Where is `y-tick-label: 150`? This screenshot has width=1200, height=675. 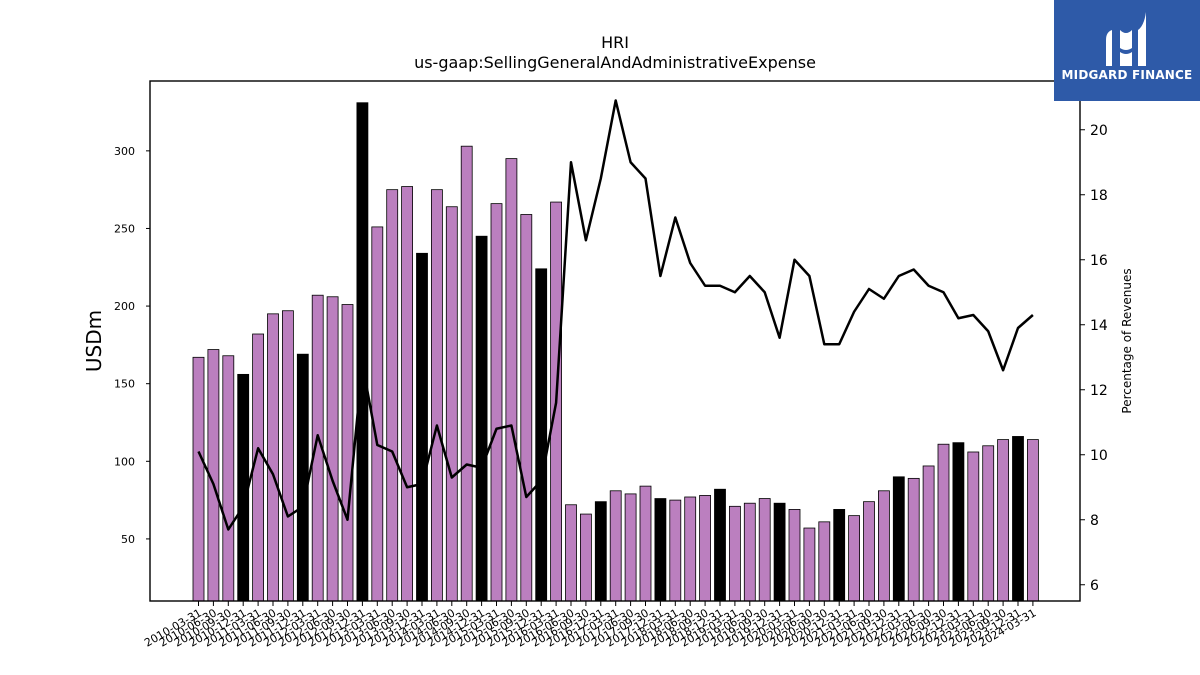
y-tick-label: 150 is located at coordinates (124, 384).